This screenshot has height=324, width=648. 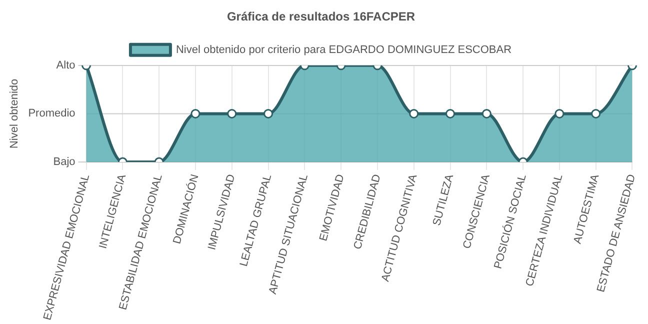 I want to click on legend-label: Nivel obtenido por criterio para EDGARDO DOMINGUEZ ESCOBAR, so click(x=344, y=50).